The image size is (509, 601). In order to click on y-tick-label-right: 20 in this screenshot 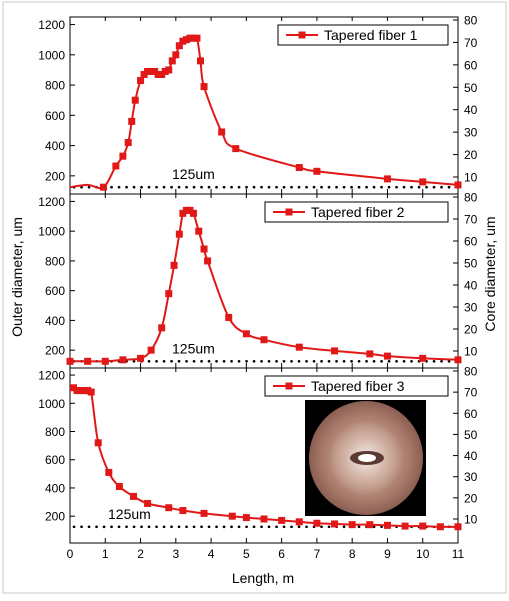, I will do `click(471, 155)`.